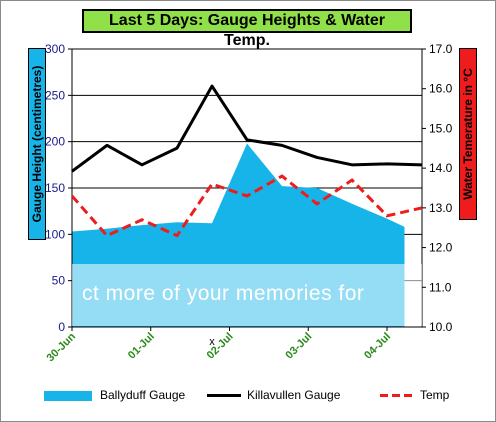 Image resolution: width=496 pixels, height=422 pixels. I want to click on x-tick-label-3: 03-Jul, so click(298, 346).